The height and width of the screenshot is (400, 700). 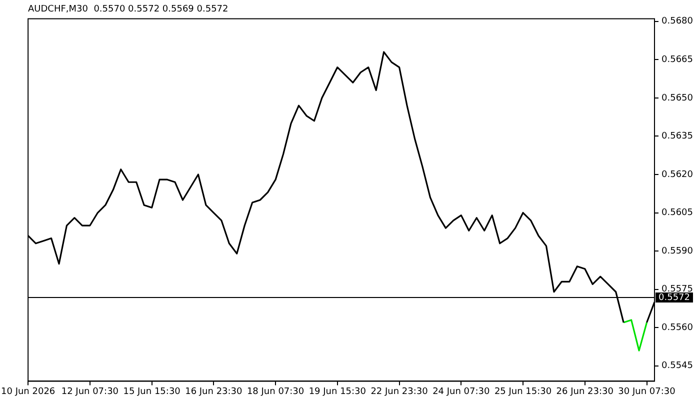 I want to click on y-tick-label: 0.5680, so click(x=678, y=21).